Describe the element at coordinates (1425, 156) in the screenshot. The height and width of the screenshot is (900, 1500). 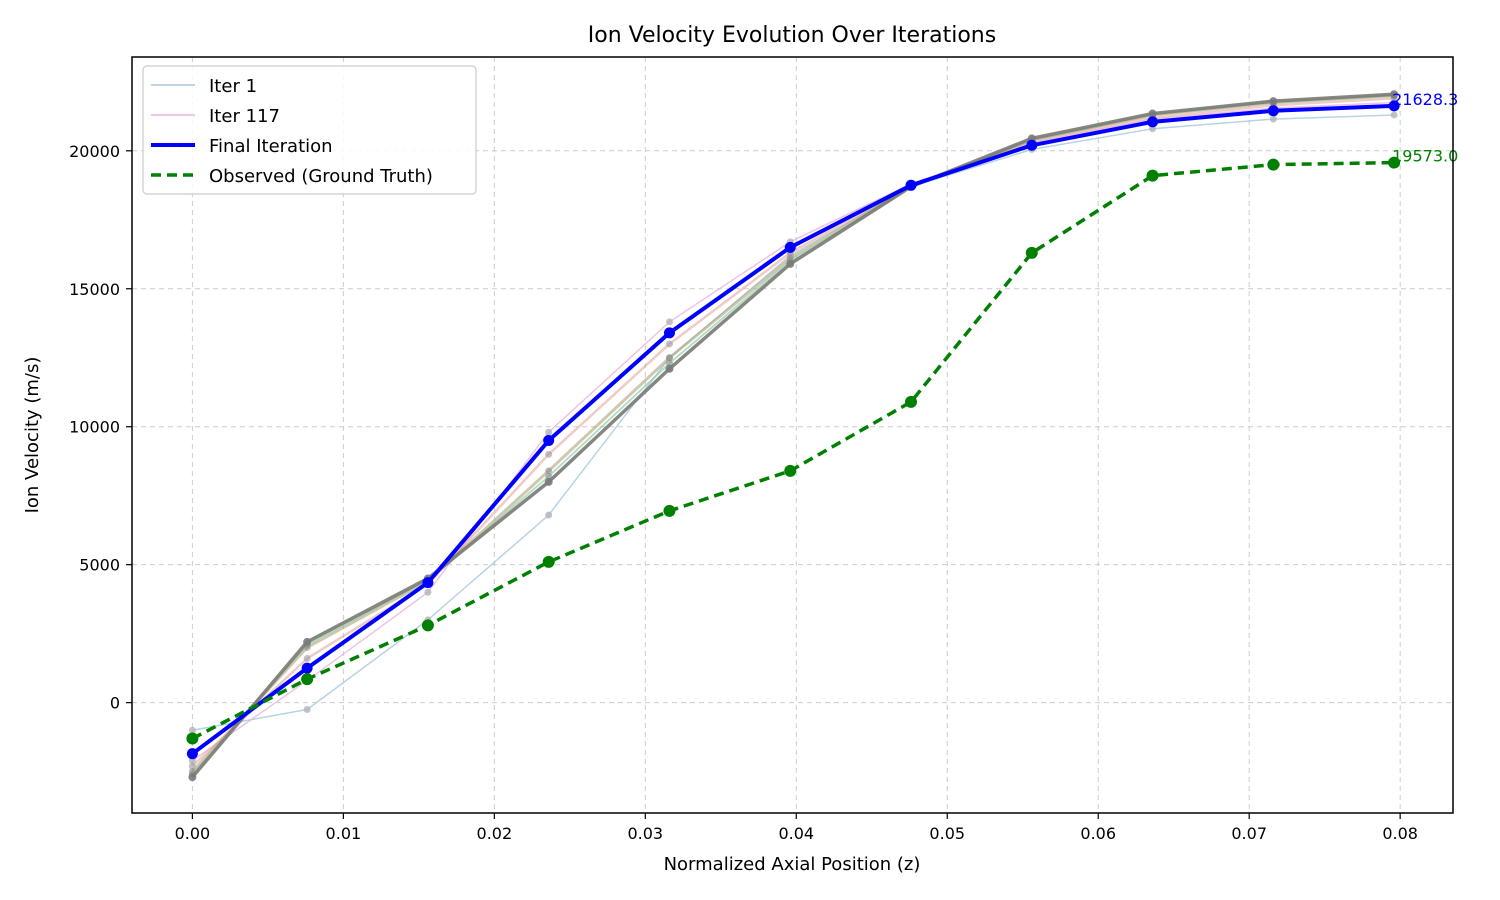
I see `end-value-label: 19573.0` at that location.